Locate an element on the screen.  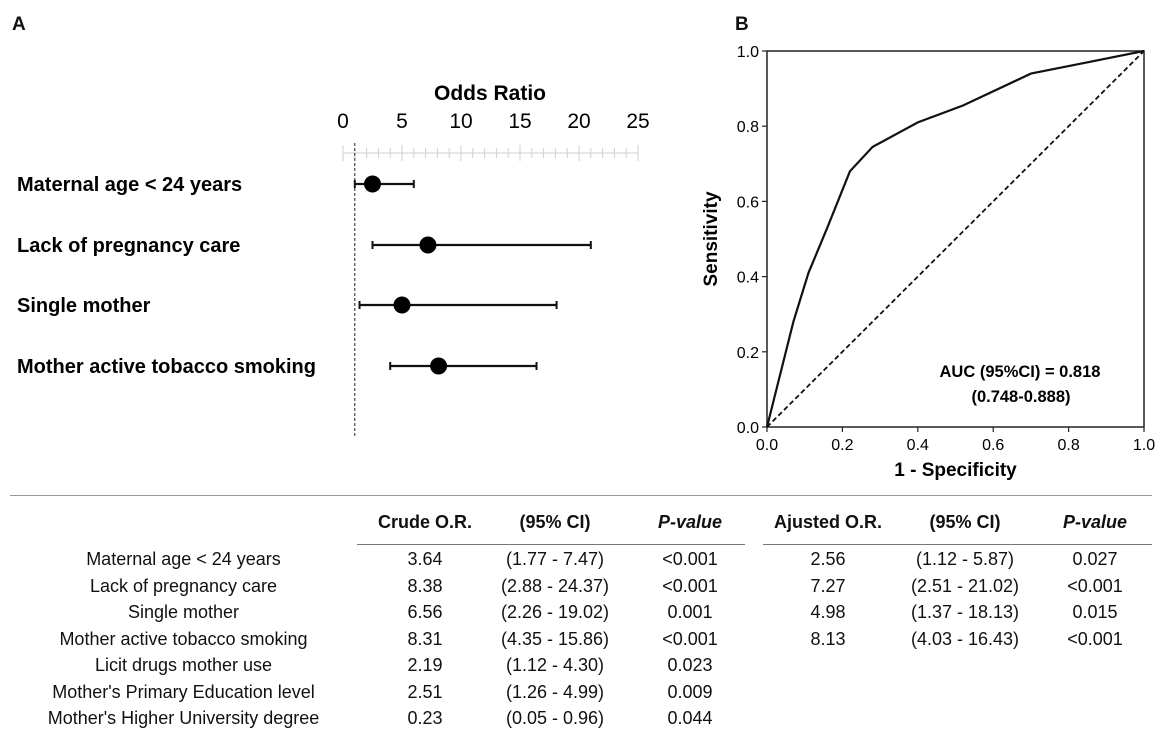
cell-crude-ci: (1.77 - 7.47) is located at coordinates (555, 559).